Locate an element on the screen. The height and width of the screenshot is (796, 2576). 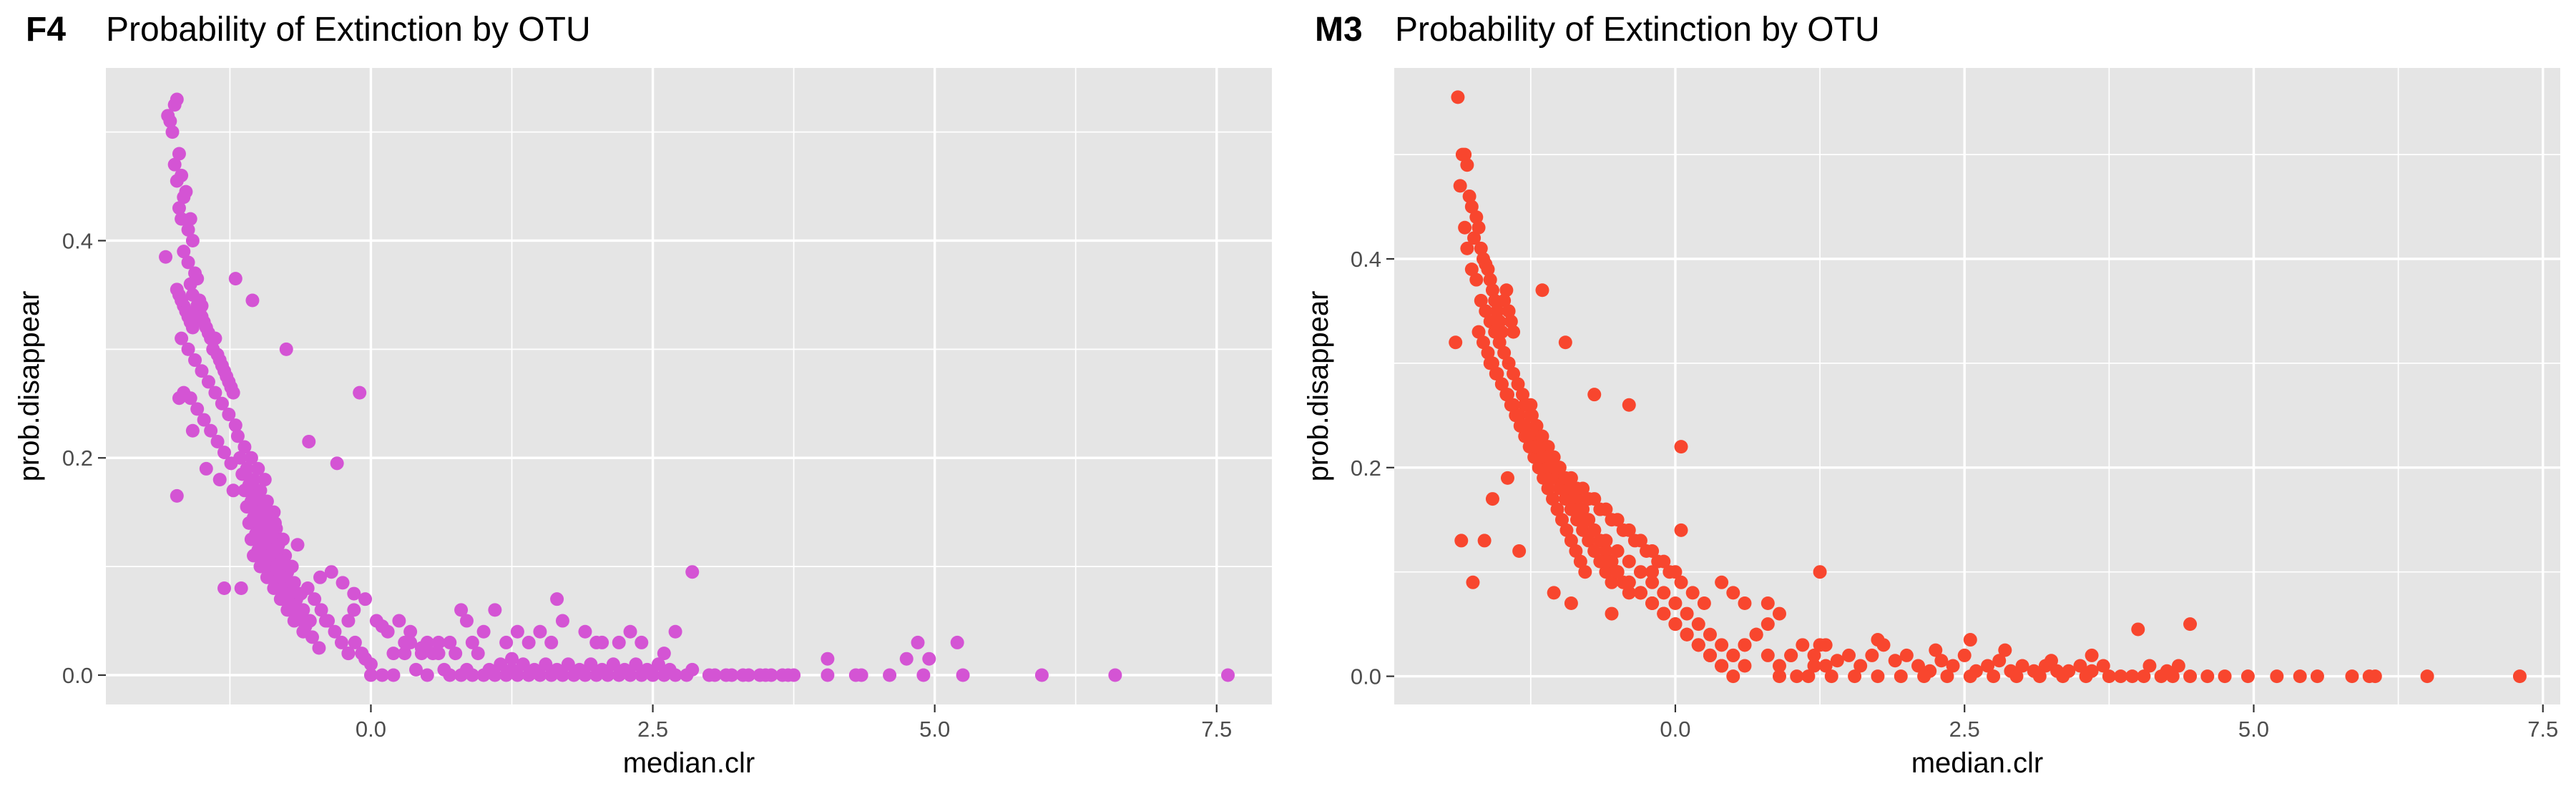
y-tick-label: 0.2 is located at coordinates (1366, 468).